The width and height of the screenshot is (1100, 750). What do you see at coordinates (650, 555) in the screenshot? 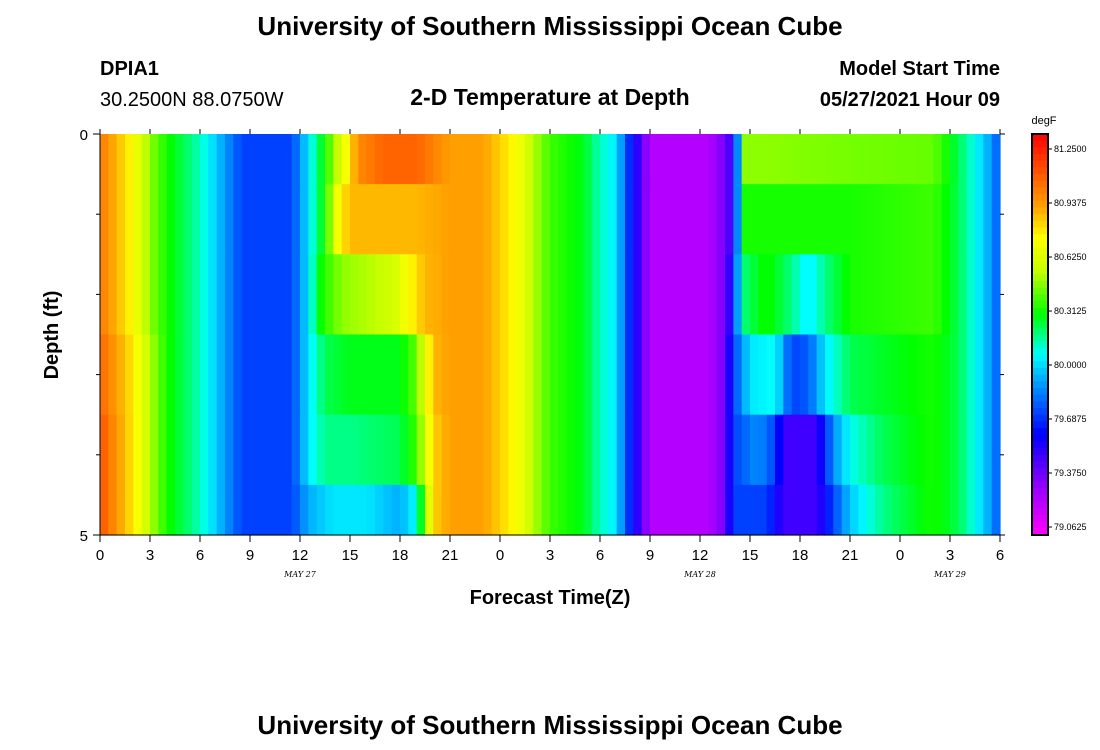
I see `x-tick-label: 9` at bounding box center [650, 555].